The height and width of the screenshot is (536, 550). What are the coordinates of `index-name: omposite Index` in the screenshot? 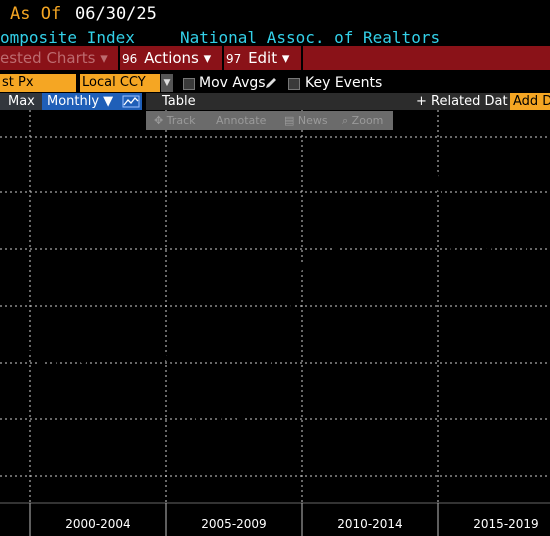 It's located at (67, 37).